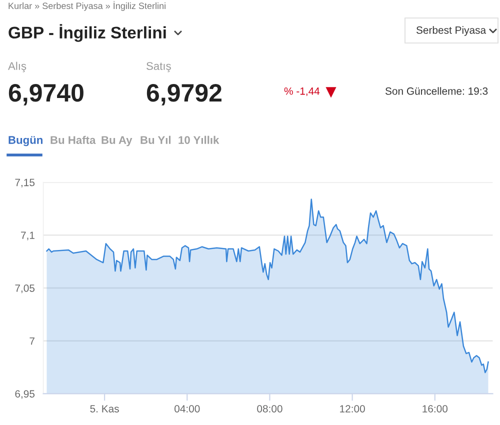  What do you see at coordinates (25, 141) in the screenshot?
I see `text: Bugün` at bounding box center [25, 141].